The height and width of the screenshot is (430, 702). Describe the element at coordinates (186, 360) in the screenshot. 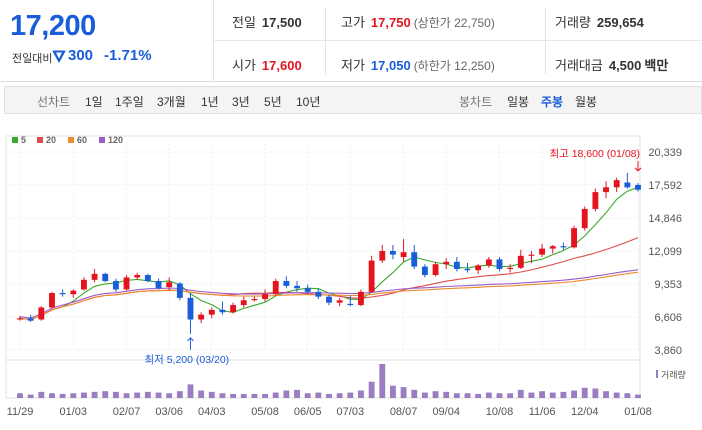

I see `low-annotation: 최저 5,200 (03/20)` at that location.